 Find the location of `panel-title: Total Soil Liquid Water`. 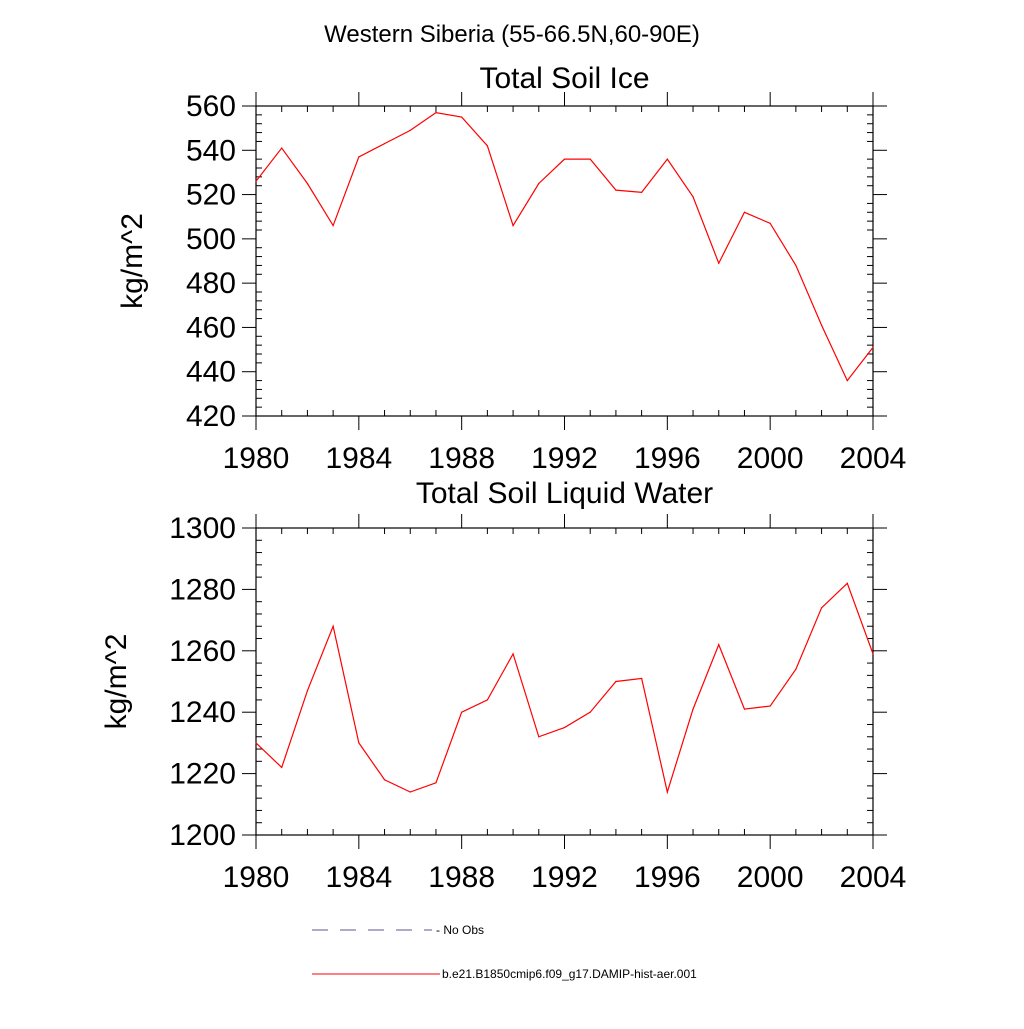

panel-title: Total Soil Liquid Water is located at coordinates (564, 493).